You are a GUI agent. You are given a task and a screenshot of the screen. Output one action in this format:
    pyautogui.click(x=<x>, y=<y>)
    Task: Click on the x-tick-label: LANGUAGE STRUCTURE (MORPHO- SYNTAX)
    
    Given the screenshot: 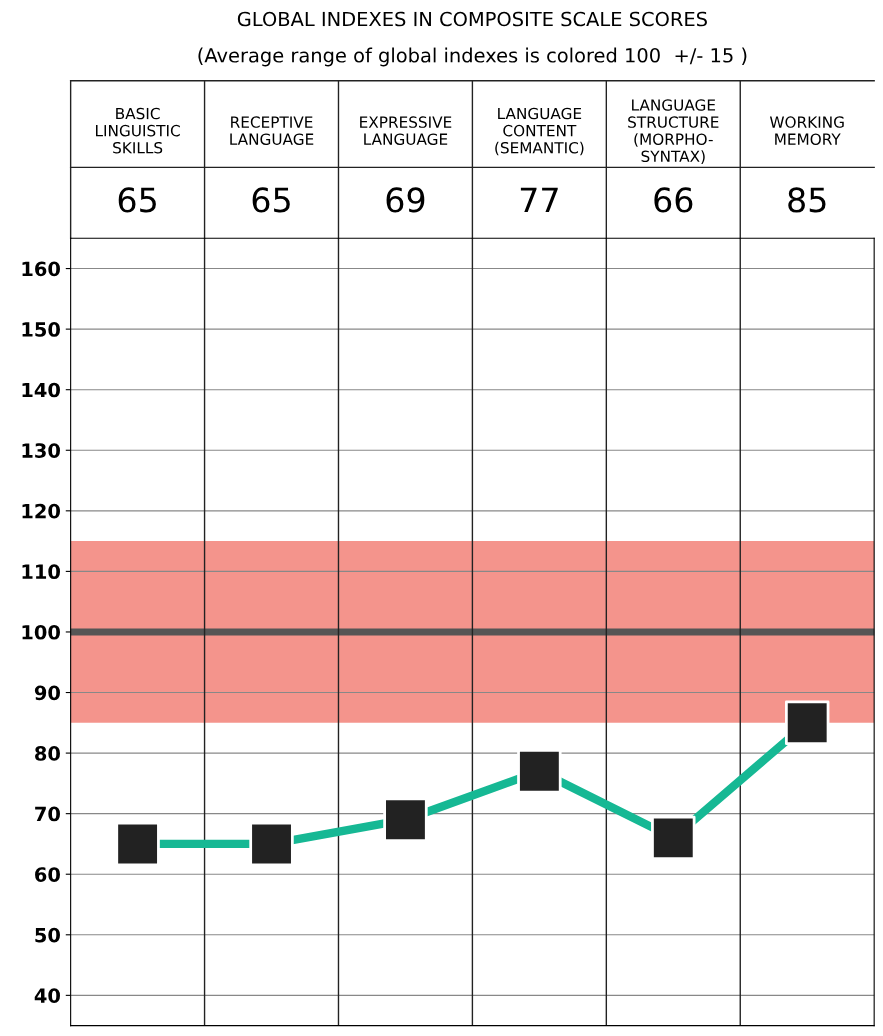 What is the action you would take?
    pyautogui.click(x=673, y=131)
    